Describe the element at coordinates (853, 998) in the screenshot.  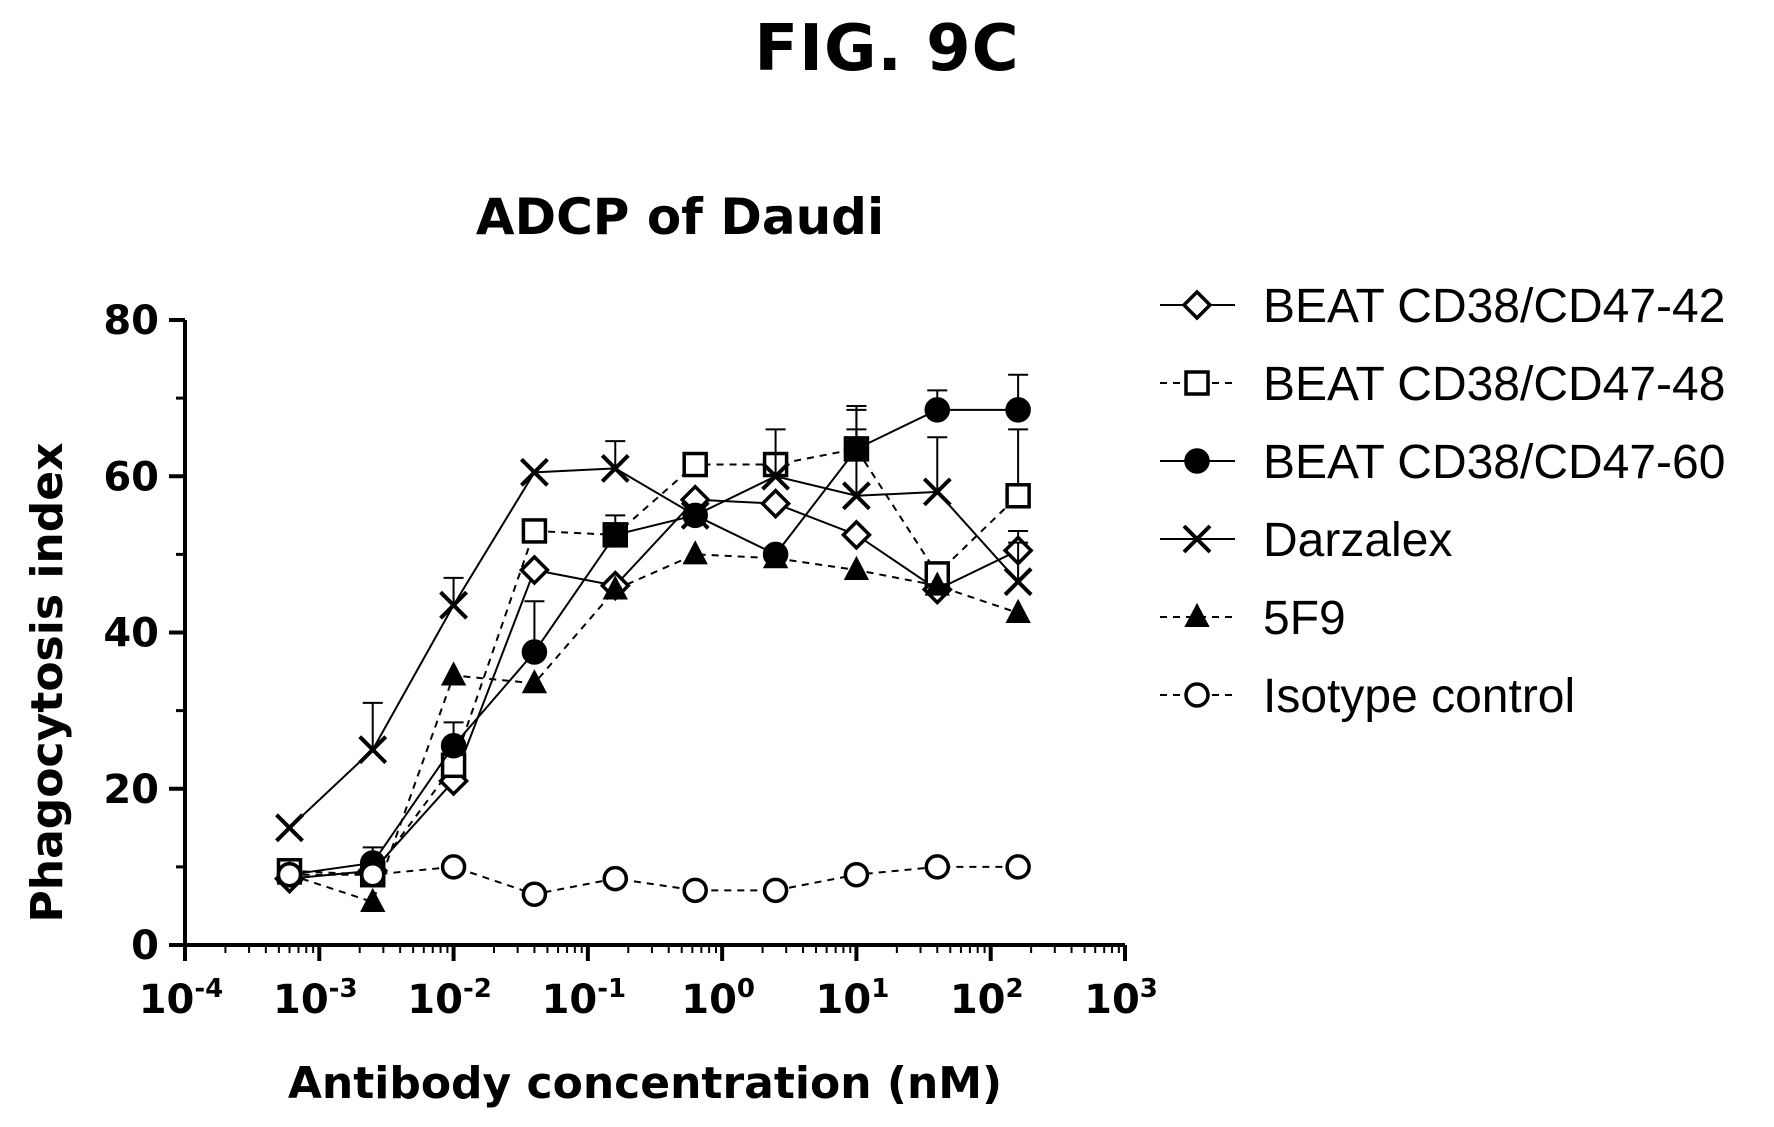
I see `x-tick-label: 10¹` at that location.